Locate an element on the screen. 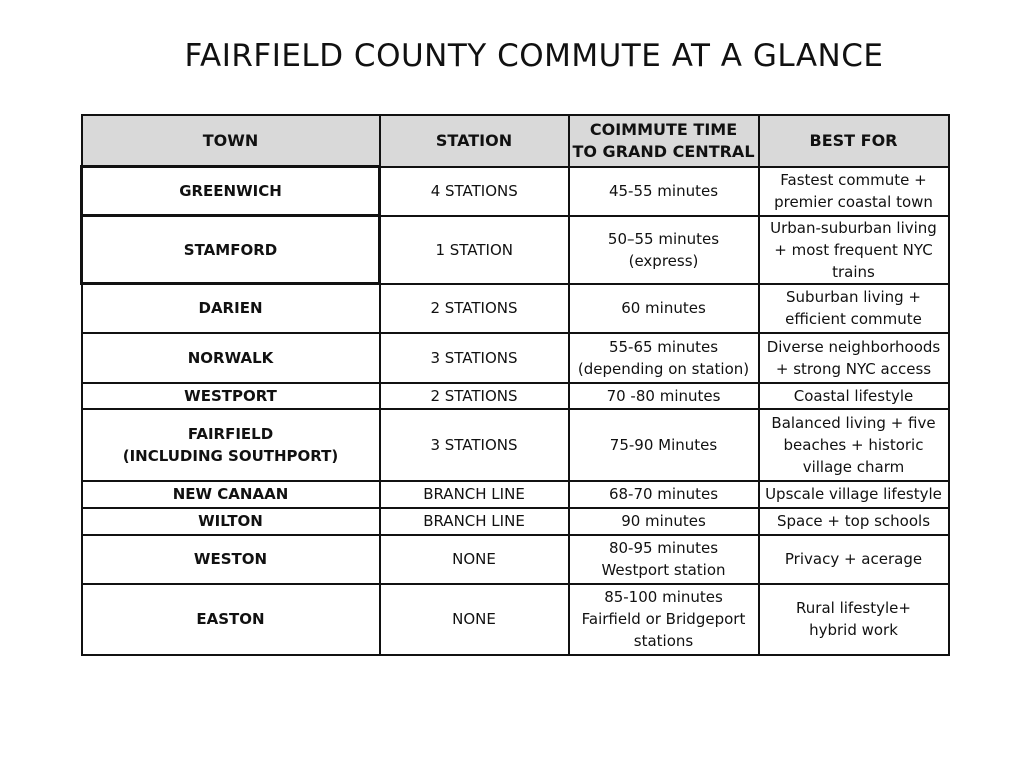 The height and width of the screenshot is (768, 1024). commute-time-cell: 50–55 minutes (express) is located at coordinates (663, 249).